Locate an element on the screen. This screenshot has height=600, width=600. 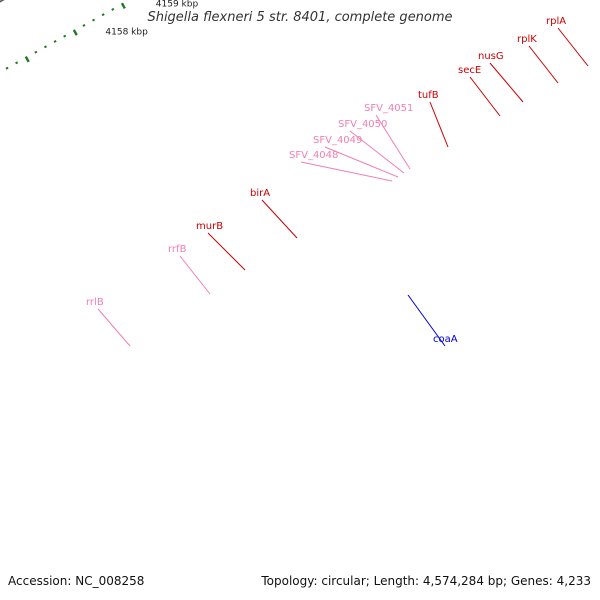
gene-label-rrlB: rrlB is located at coordinates (95, 302).